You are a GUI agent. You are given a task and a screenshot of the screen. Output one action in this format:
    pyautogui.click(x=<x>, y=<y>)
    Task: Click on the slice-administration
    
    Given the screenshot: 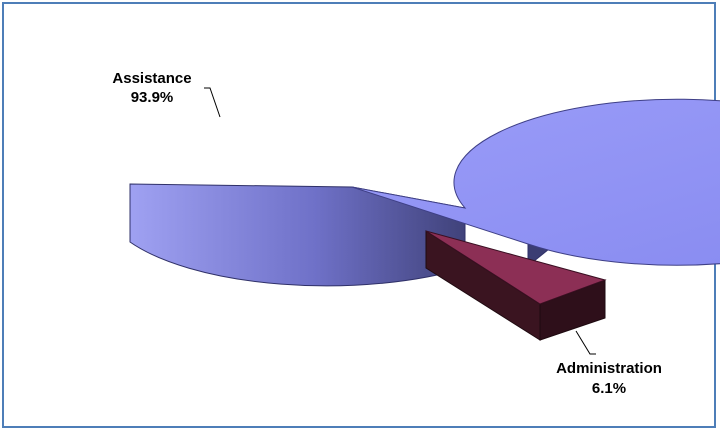 What is the action you would take?
    pyautogui.click(x=516, y=267)
    